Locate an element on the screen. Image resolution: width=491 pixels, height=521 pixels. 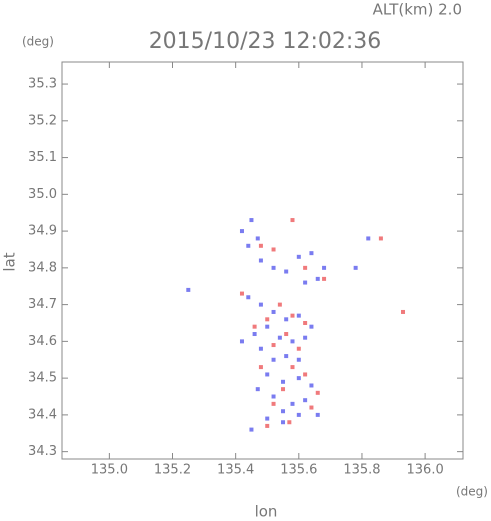
y-unit: (deg) is located at coordinates (38, 42).